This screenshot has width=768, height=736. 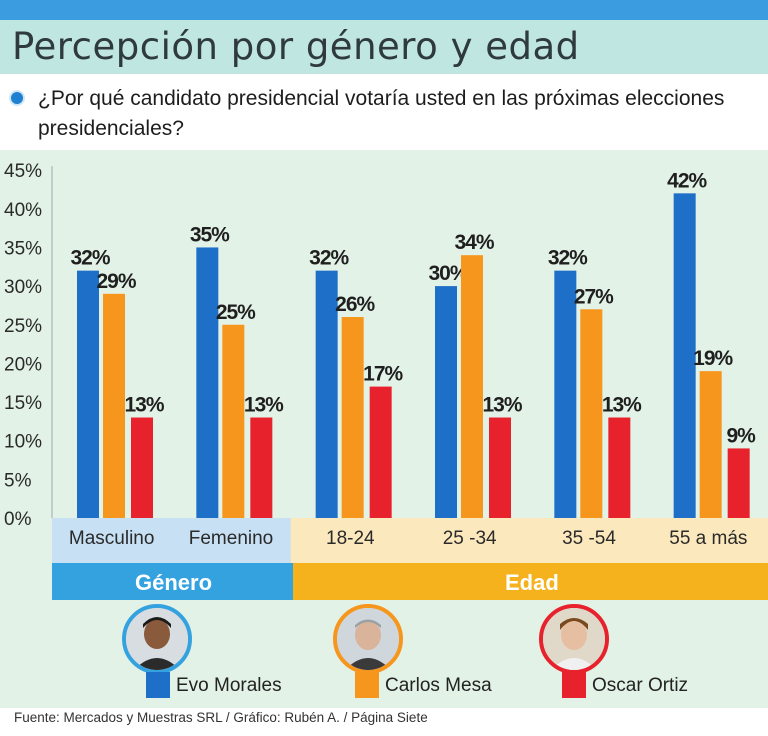 I want to click on legend-label-evo-morales: Evo Morales, so click(x=229, y=685).